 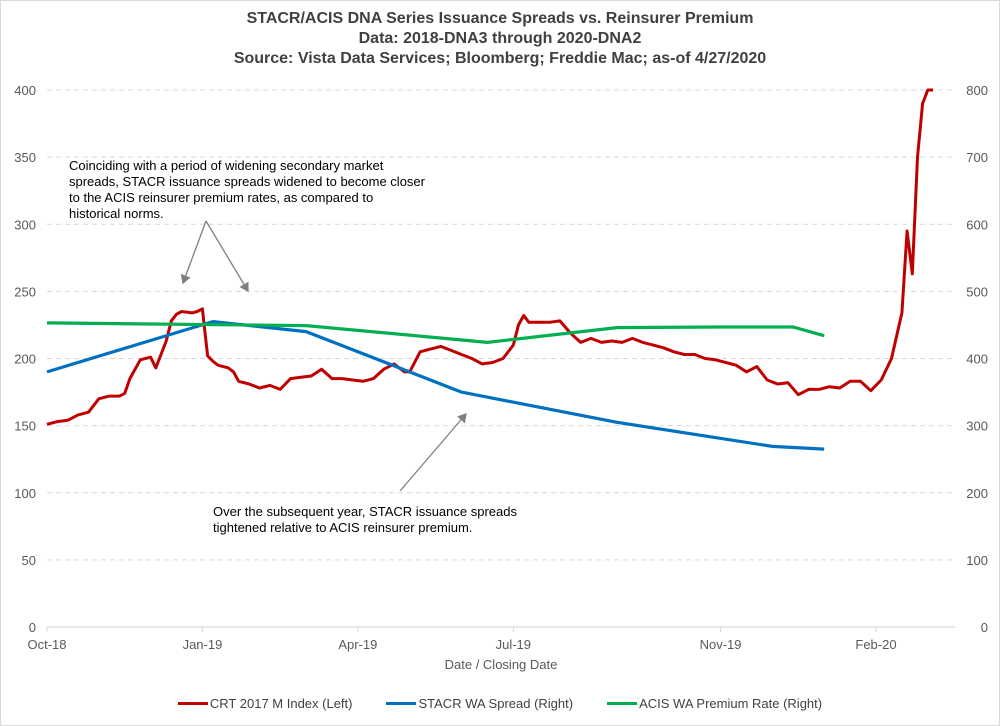 What do you see at coordinates (25, 493) in the screenshot?
I see `y-tick-left: 100` at bounding box center [25, 493].